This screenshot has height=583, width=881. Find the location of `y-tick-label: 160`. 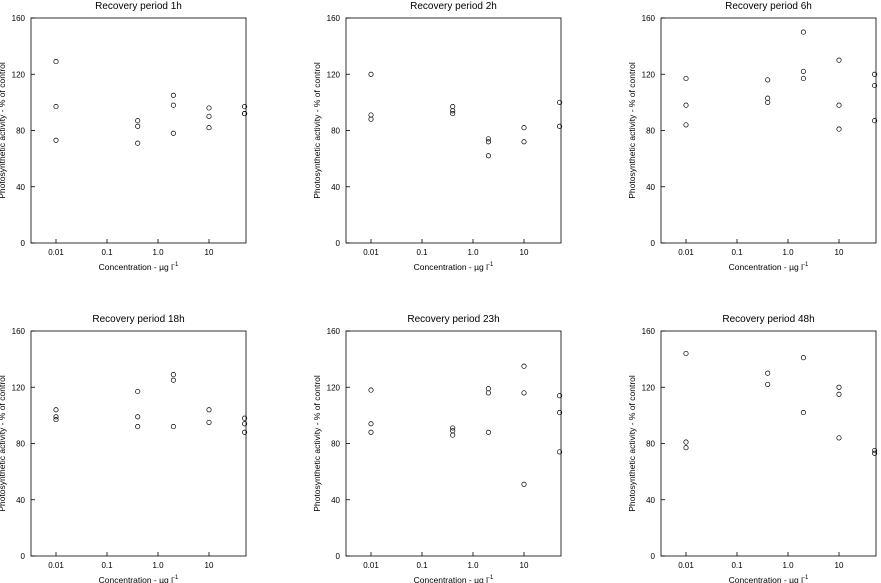

y-tick-label: 160 is located at coordinates (649, 331).